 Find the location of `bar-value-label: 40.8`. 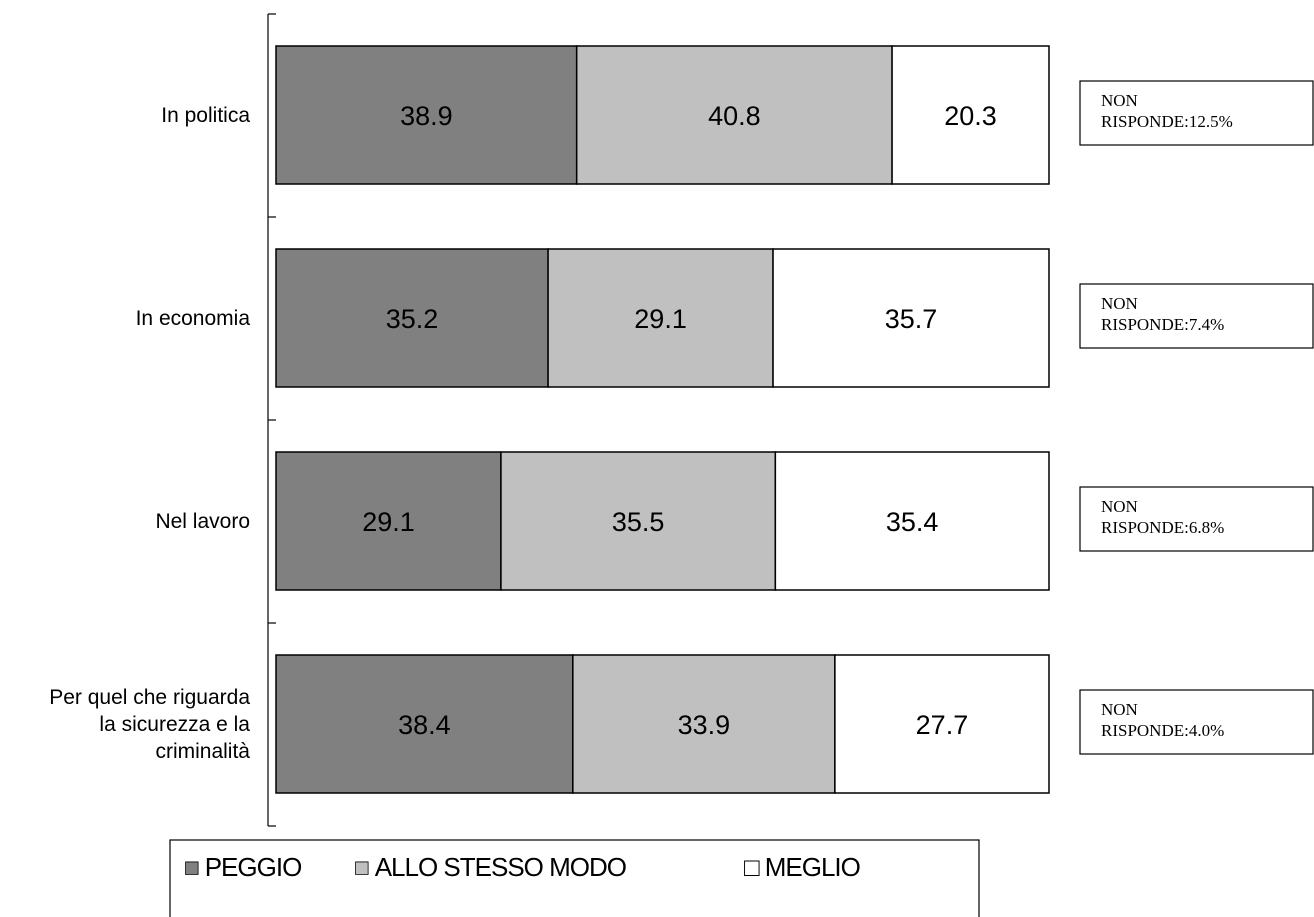

bar-value-label: 40.8 is located at coordinates (734, 116).